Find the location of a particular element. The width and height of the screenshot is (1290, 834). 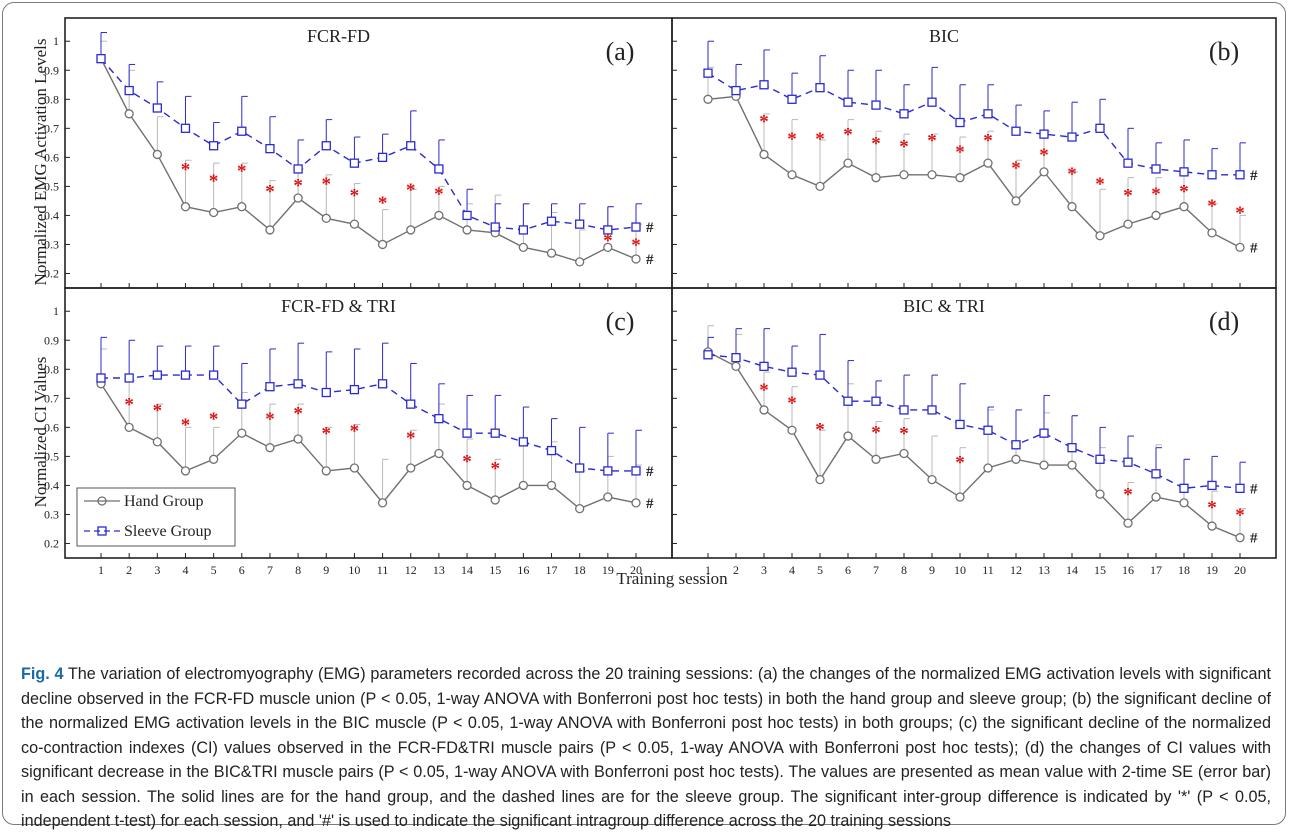

x-tick-label: 4 is located at coordinates (185, 570).